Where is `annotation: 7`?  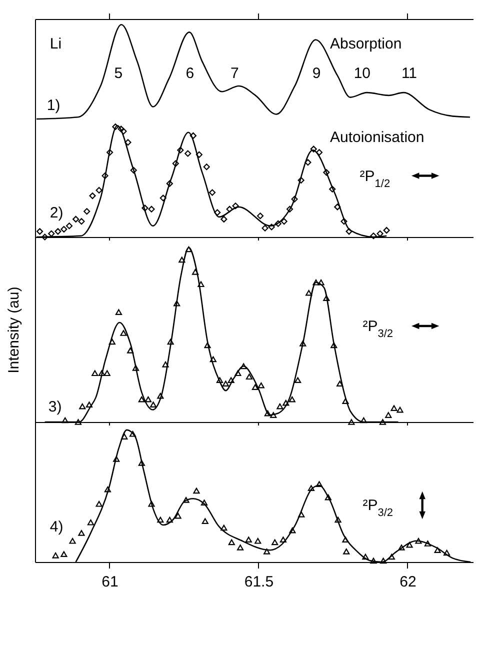
annotation: 7 is located at coordinates (234, 73).